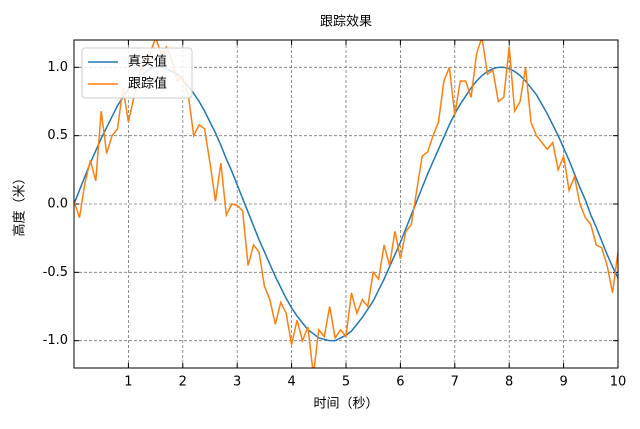  What do you see at coordinates (346, 22) in the screenshot?
I see `chart-title: 跟踪效果` at bounding box center [346, 22].